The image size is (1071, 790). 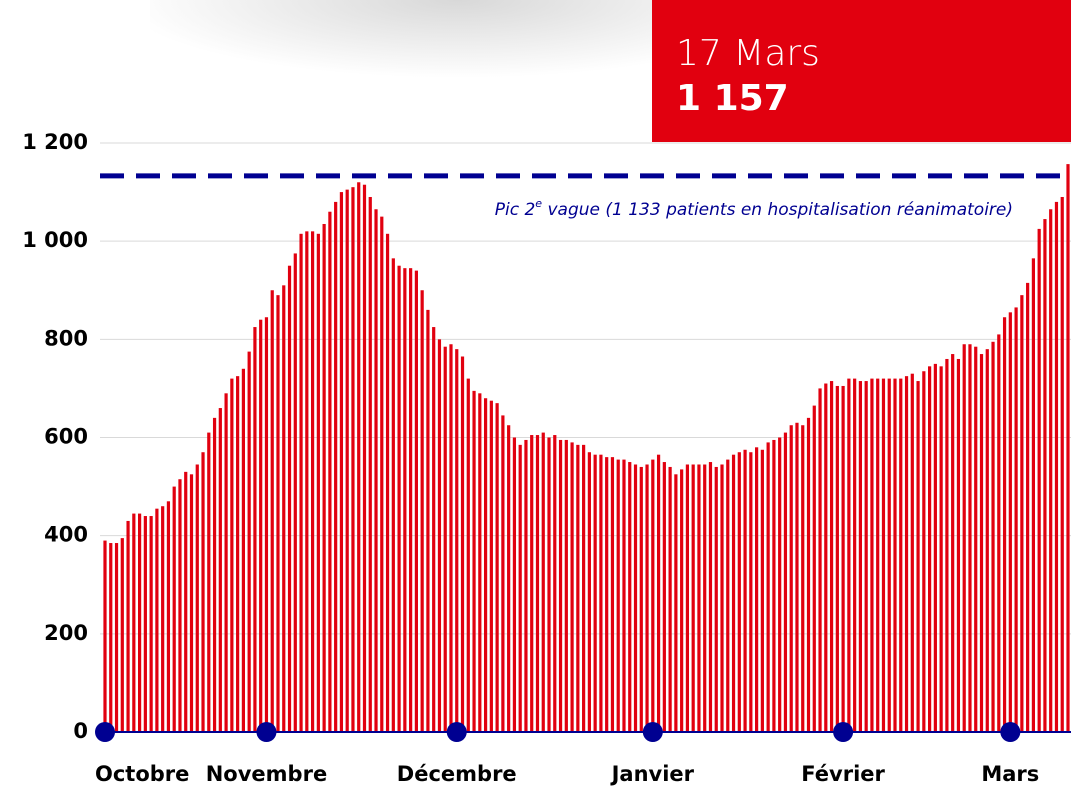 I want to click on x-tick-label: Février, so click(x=843, y=774).